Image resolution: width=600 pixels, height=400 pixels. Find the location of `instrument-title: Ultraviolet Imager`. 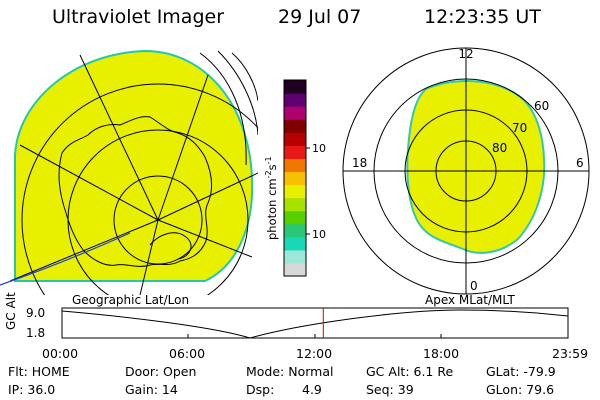

instrument-title: Ultraviolet Imager is located at coordinates (138, 17).